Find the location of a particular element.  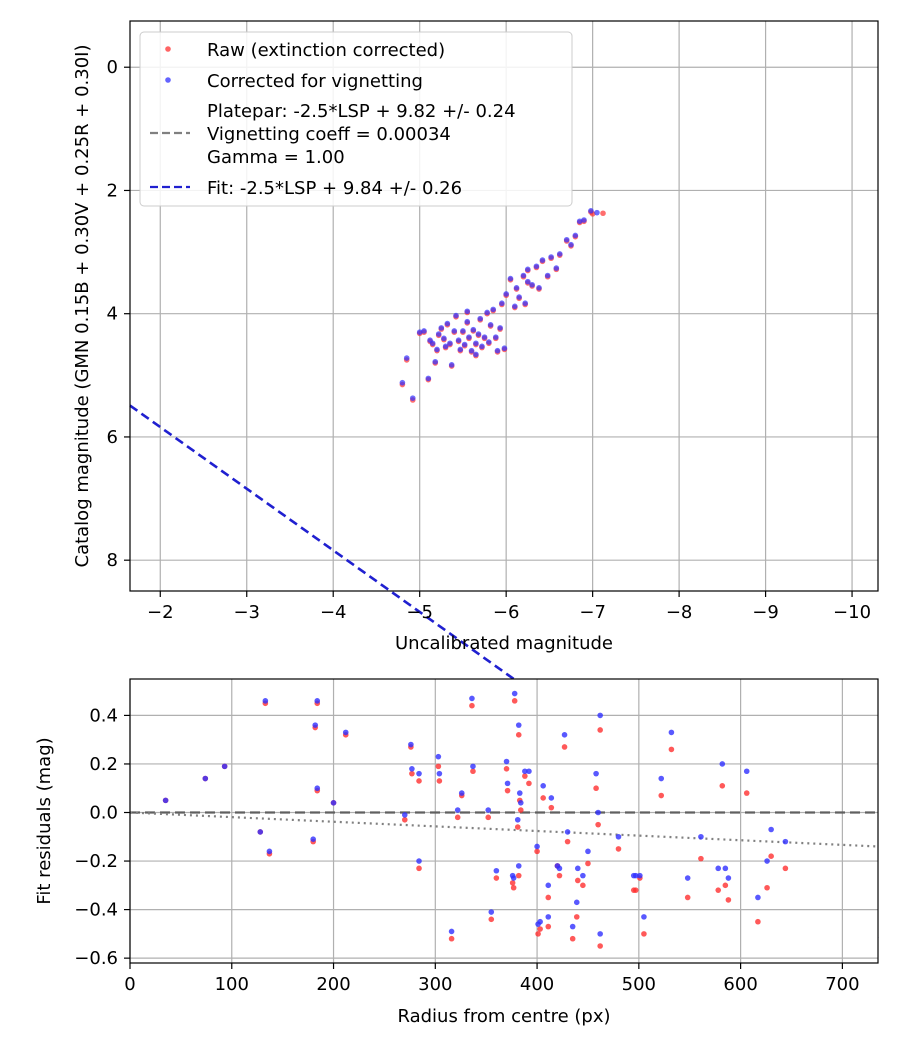

top-x-tick-label: −9 is located at coordinates (765, 612).